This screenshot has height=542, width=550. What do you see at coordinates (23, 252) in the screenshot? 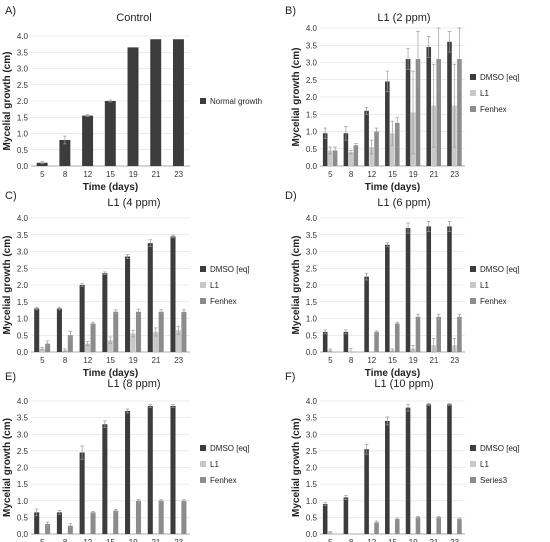
I see `panel-3-ytick-label: 3.0` at bounding box center [23, 252].